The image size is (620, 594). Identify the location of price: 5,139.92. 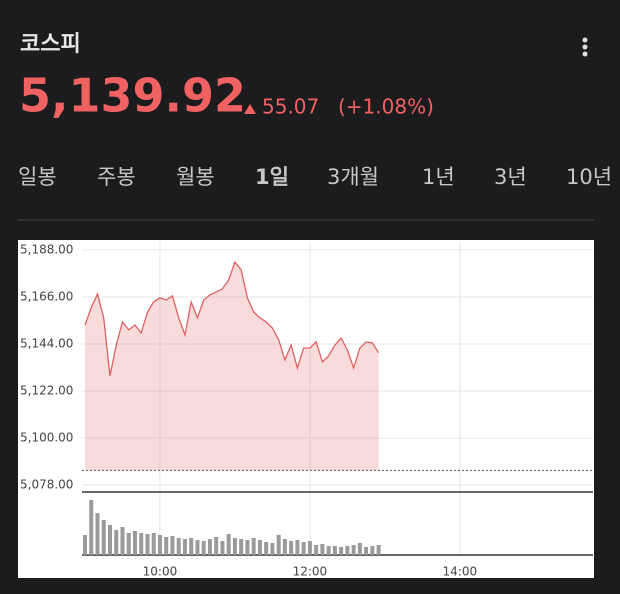
(132, 96).